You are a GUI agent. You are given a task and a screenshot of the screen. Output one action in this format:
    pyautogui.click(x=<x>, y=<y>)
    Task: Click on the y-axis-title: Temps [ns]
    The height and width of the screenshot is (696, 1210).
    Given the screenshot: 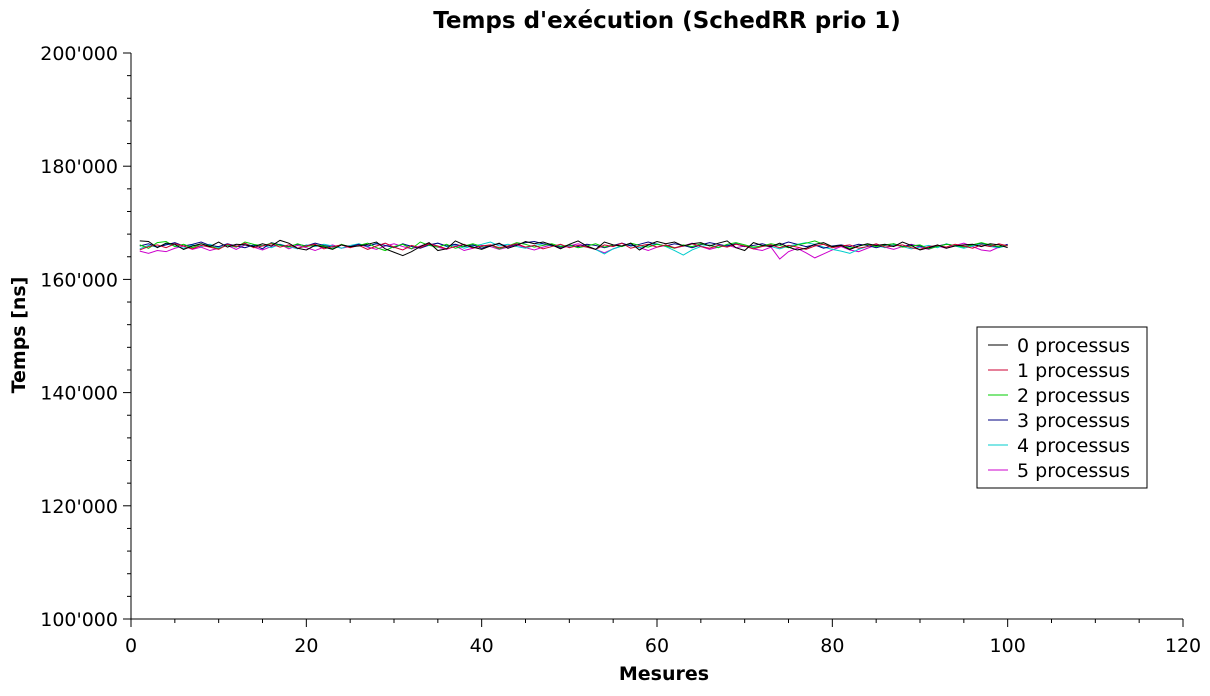 What is the action you would take?
    pyautogui.click(x=19, y=335)
    